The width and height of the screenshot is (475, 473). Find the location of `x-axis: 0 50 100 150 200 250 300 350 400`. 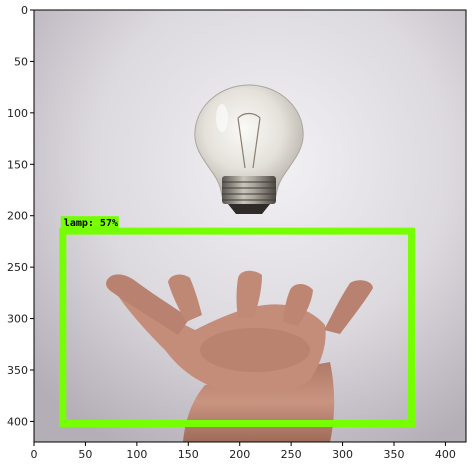

x-axis: 0 50 100 150 200 250 300 350 400 is located at coordinates (243, 451).